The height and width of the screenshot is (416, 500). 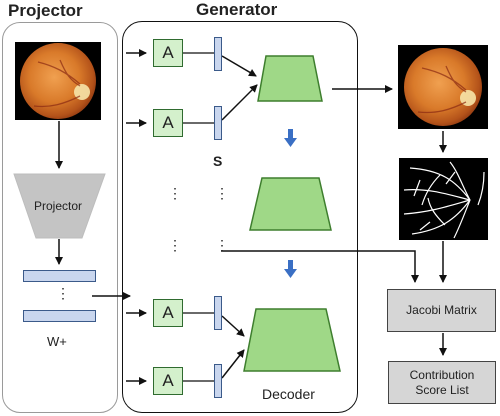 What do you see at coordinates (233, 364) in the screenshot?
I see `arrow-s4-to-bottom-block` at bounding box center [233, 364].